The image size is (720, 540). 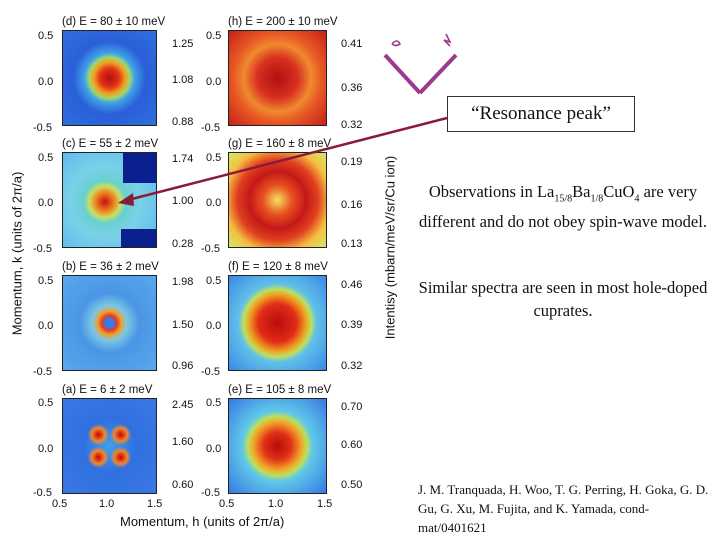 What do you see at coordinates (352, 205) in the screenshot?
I see `cbar-mid: 0.16` at bounding box center [352, 205].